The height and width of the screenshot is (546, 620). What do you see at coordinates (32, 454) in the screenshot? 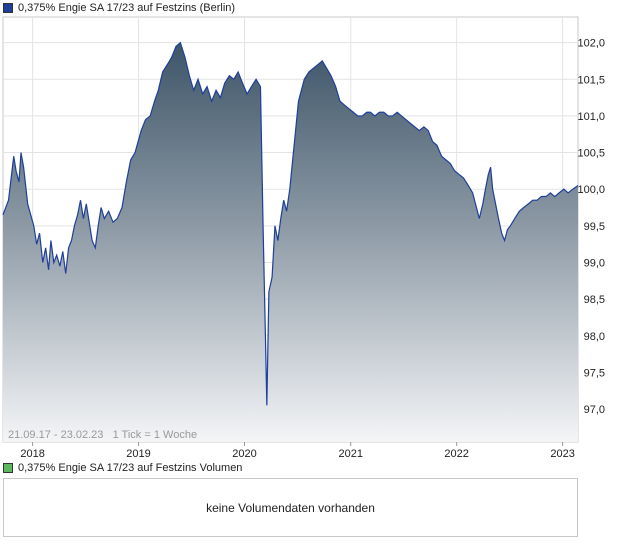
I see `x-tick-label: 2018` at bounding box center [32, 454].